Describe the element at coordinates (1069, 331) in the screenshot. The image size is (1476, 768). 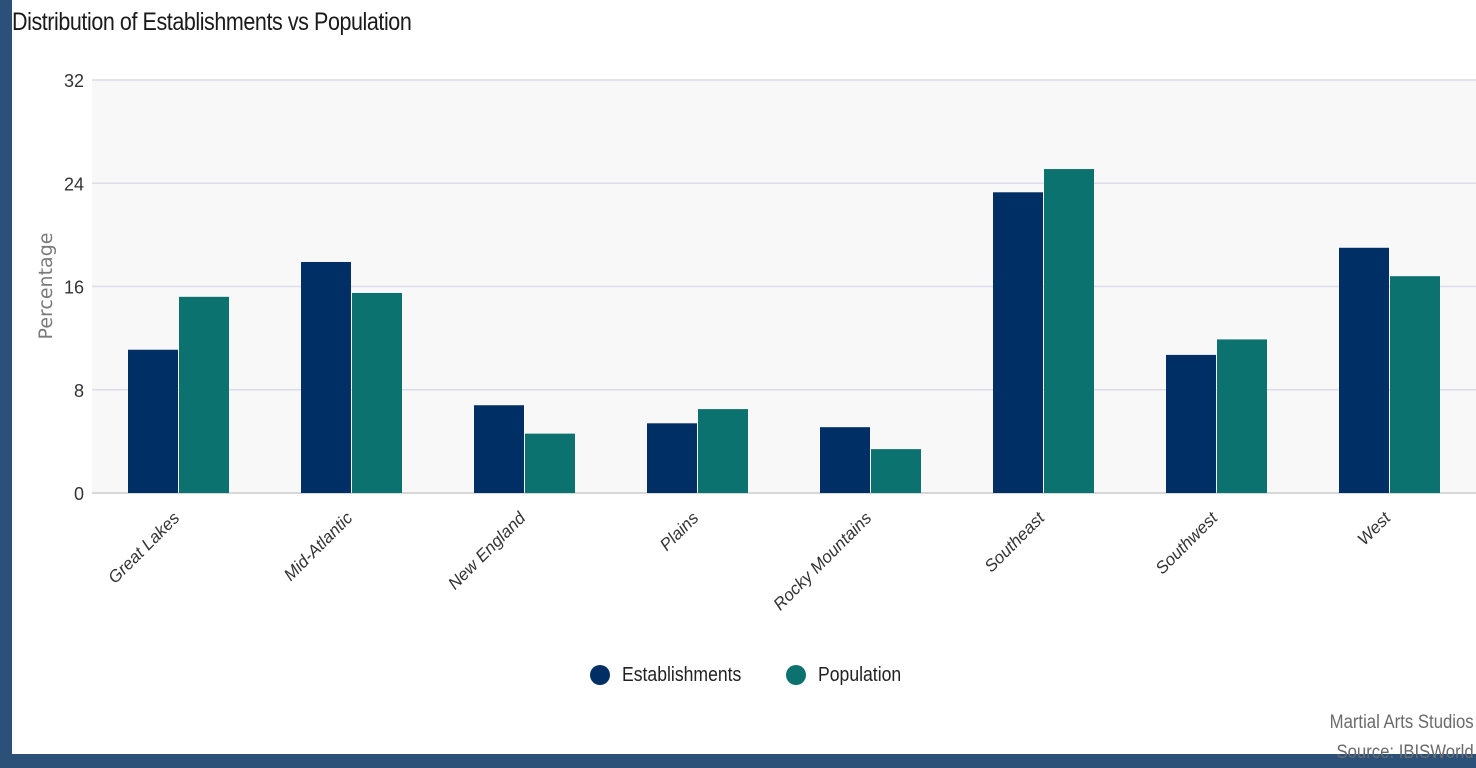
I see `bar-population-southeast` at that location.